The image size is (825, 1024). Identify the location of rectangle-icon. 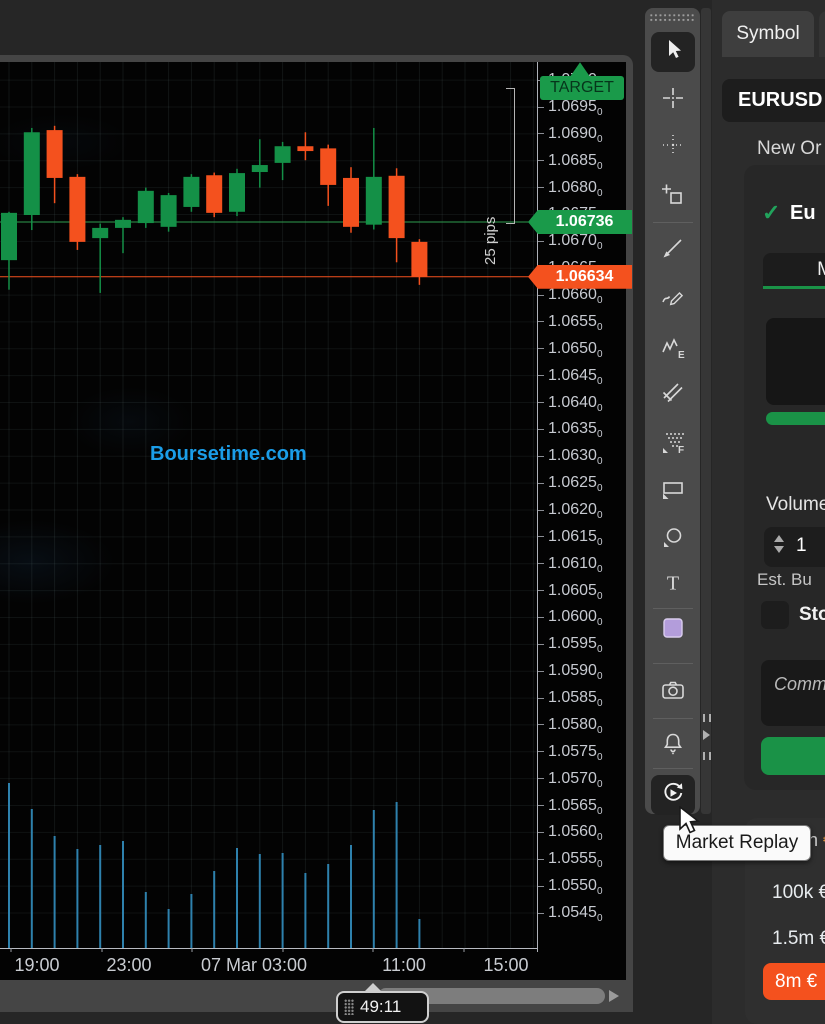
(673, 490).